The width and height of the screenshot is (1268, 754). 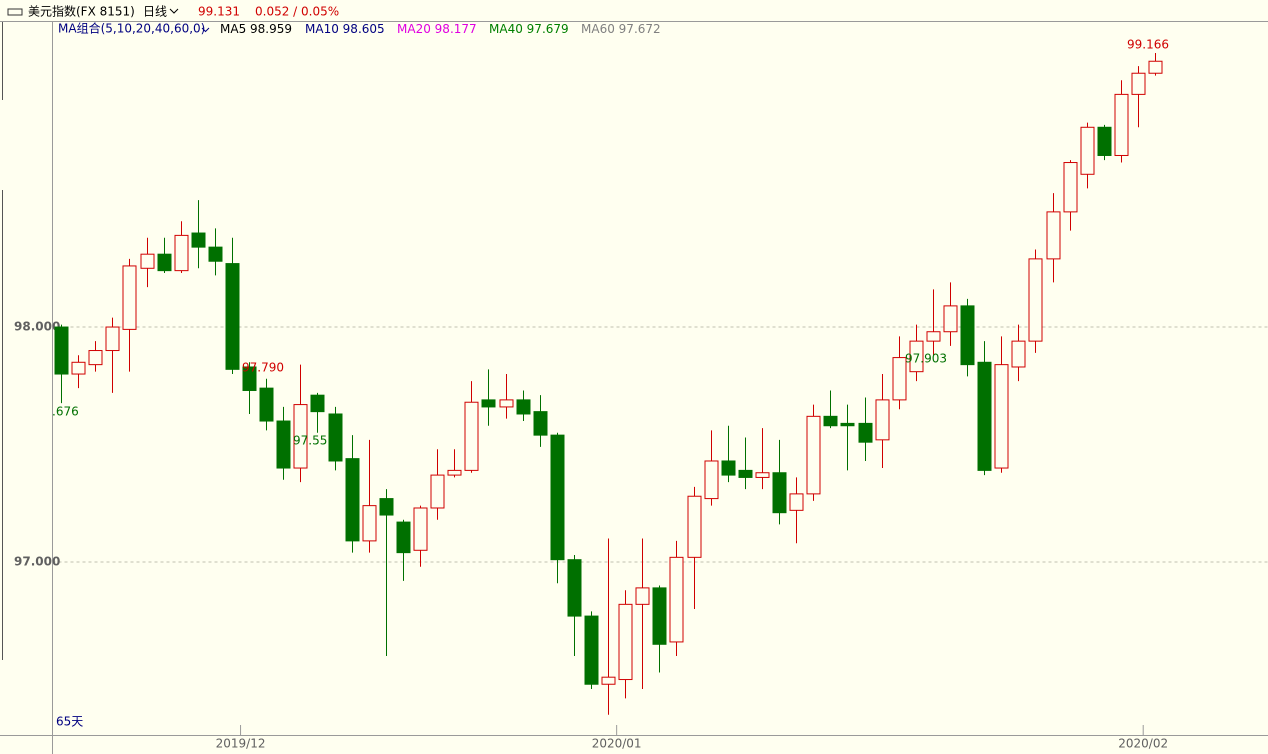 What do you see at coordinates (364, 29) in the screenshot?
I see `ma-value: 98.605` at bounding box center [364, 29].